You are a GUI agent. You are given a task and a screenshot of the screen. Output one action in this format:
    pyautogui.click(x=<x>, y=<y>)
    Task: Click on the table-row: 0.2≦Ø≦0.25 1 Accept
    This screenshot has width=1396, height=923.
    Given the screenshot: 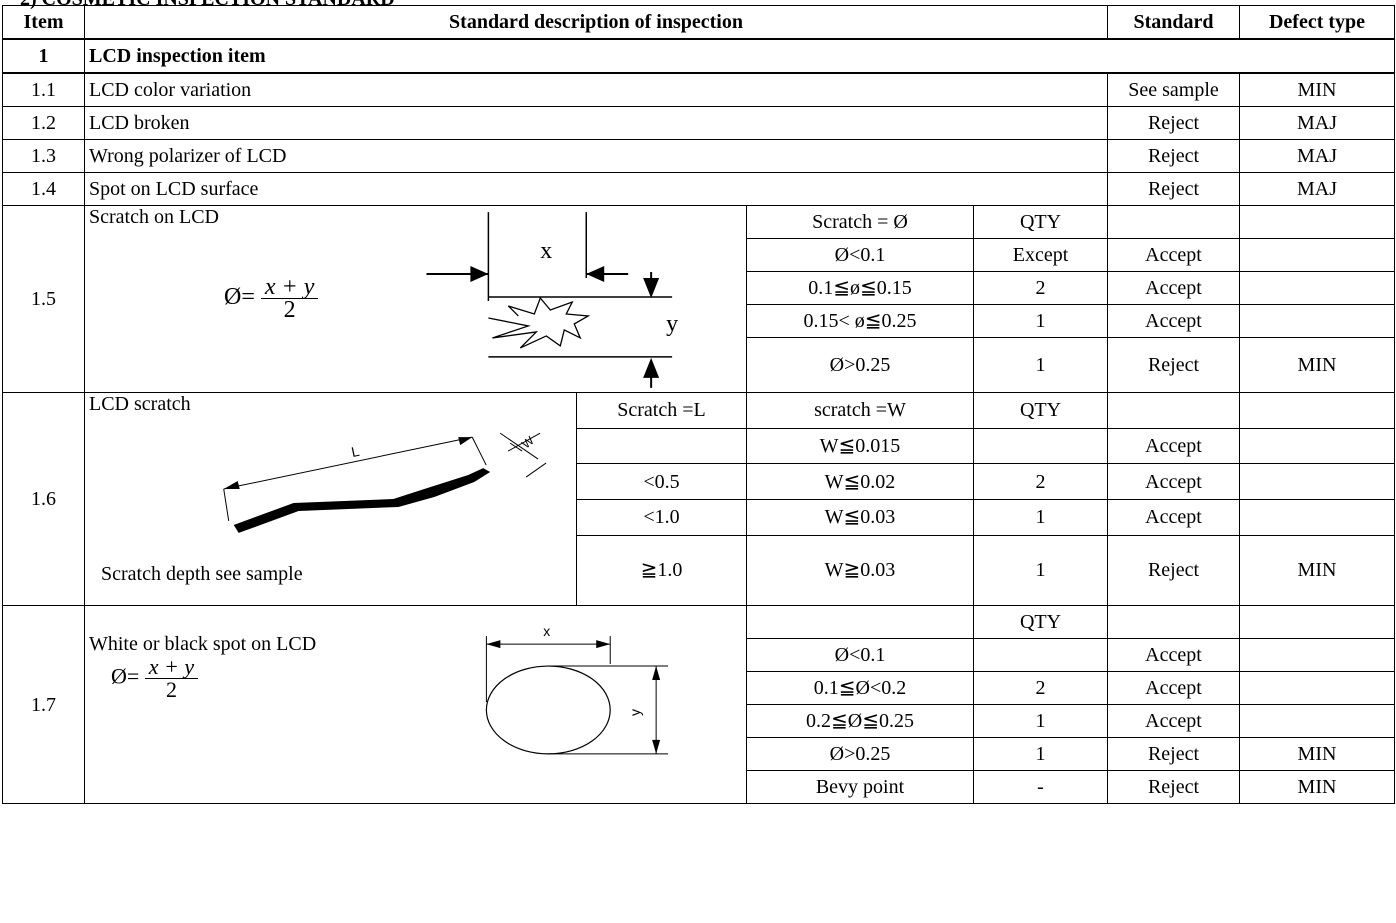 What is the action you would take?
    pyautogui.click(x=699, y=721)
    